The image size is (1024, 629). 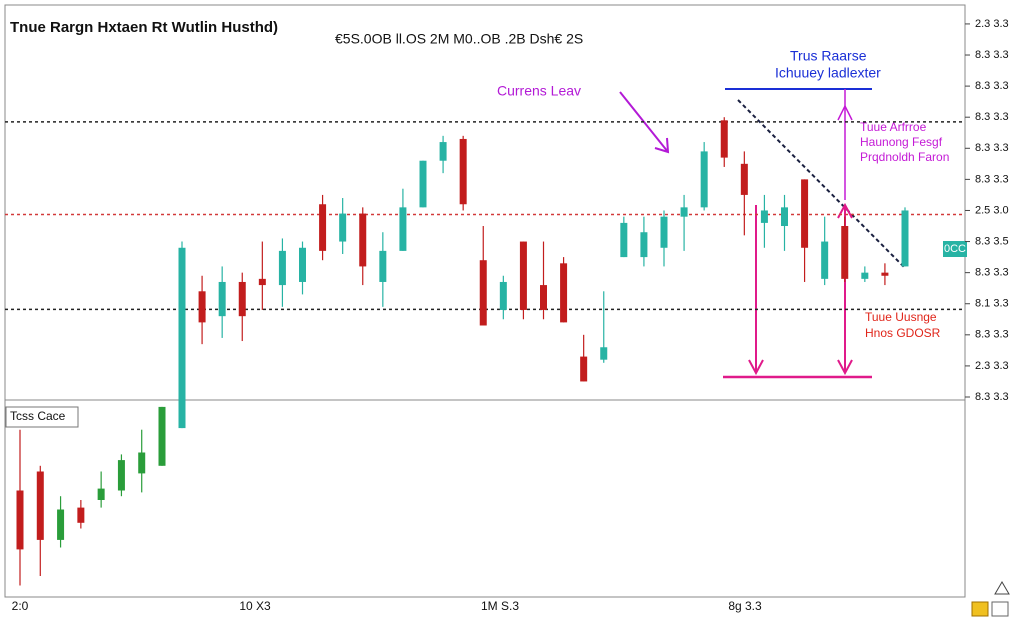 I want to click on chart-title: Tnue Rargn Hxtaen Rt Wutlin Husthd), so click(x=144, y=27).